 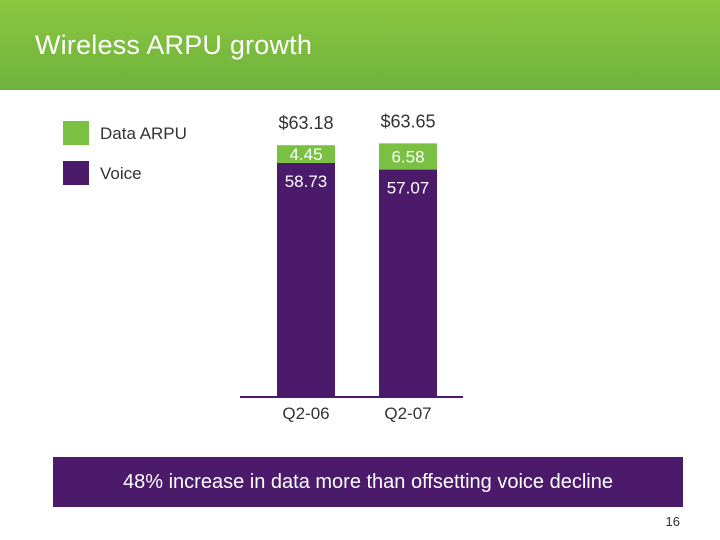 What do you see at coordinates (76, 133) in the screenshot?
I see `legend-swatch-data` at bounding box center [76, 133].